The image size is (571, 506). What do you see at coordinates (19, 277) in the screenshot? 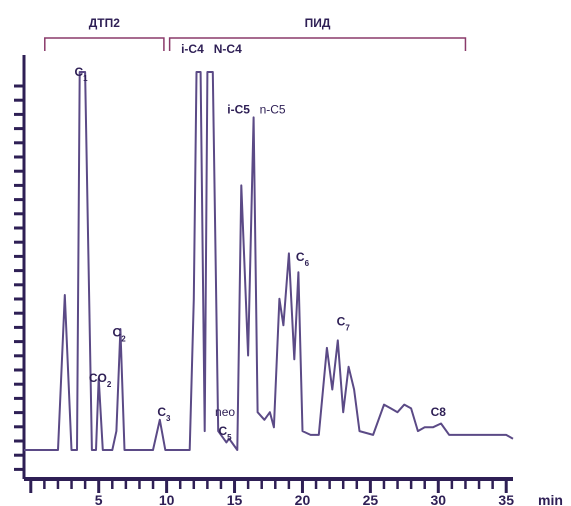
I see `y-axis-ticks` at bounding box center [19, 277].